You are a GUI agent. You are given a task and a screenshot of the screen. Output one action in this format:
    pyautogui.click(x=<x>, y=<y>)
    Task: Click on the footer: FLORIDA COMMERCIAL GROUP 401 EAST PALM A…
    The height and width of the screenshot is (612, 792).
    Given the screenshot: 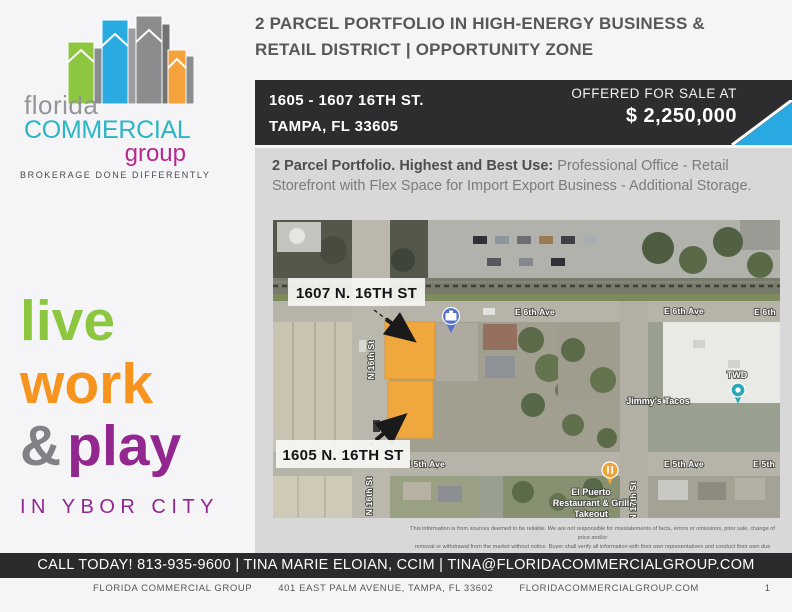 What is the action you would take?
    pyautogui.click(x=396, y=588)
    